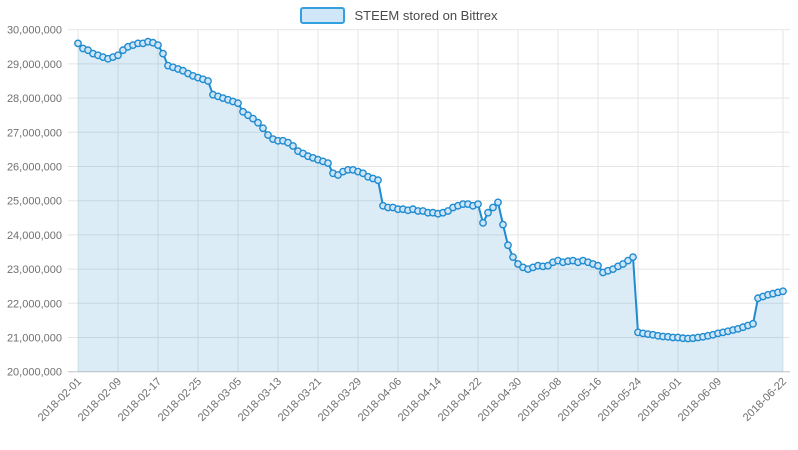  Describe the element at coordinates (34, 31) in the screenshot. I see `y-axis-tick-label: 30,000,000` at that location.